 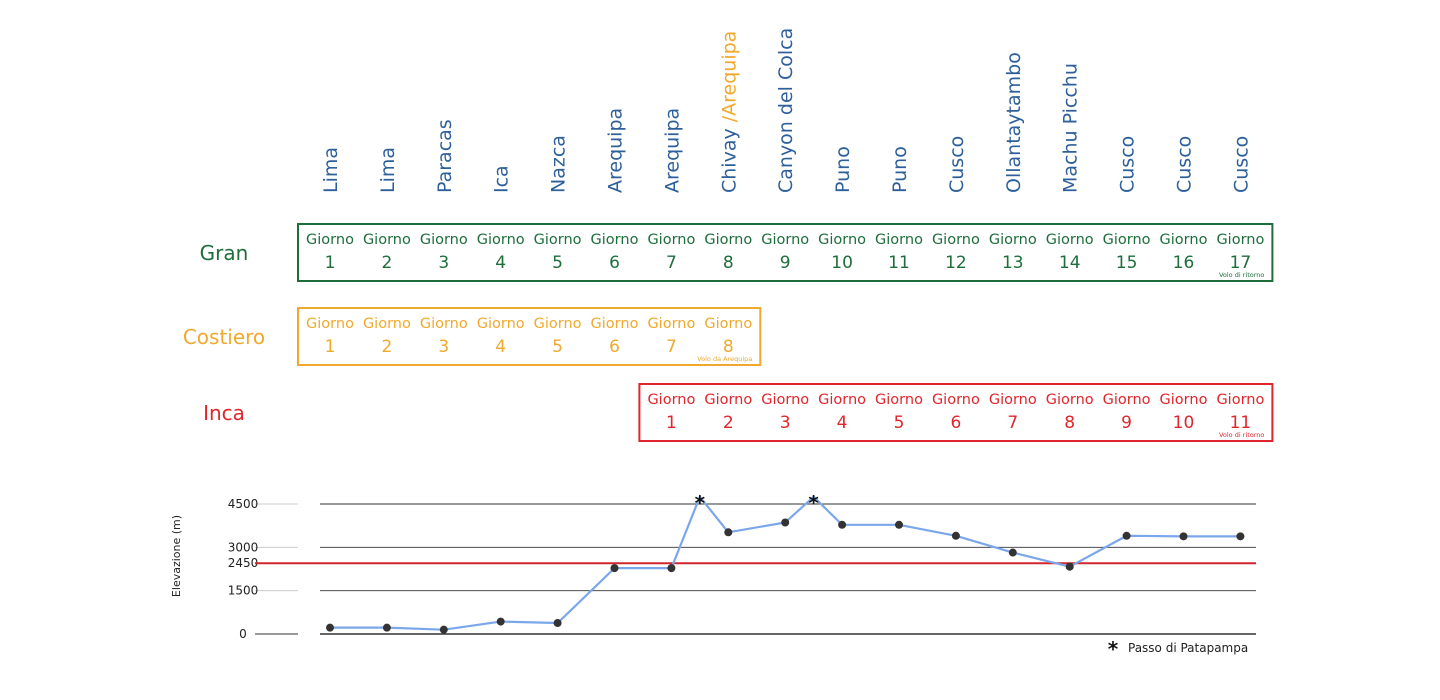 I want to click on tour-name: Costiero, so click(x=224, y=337).